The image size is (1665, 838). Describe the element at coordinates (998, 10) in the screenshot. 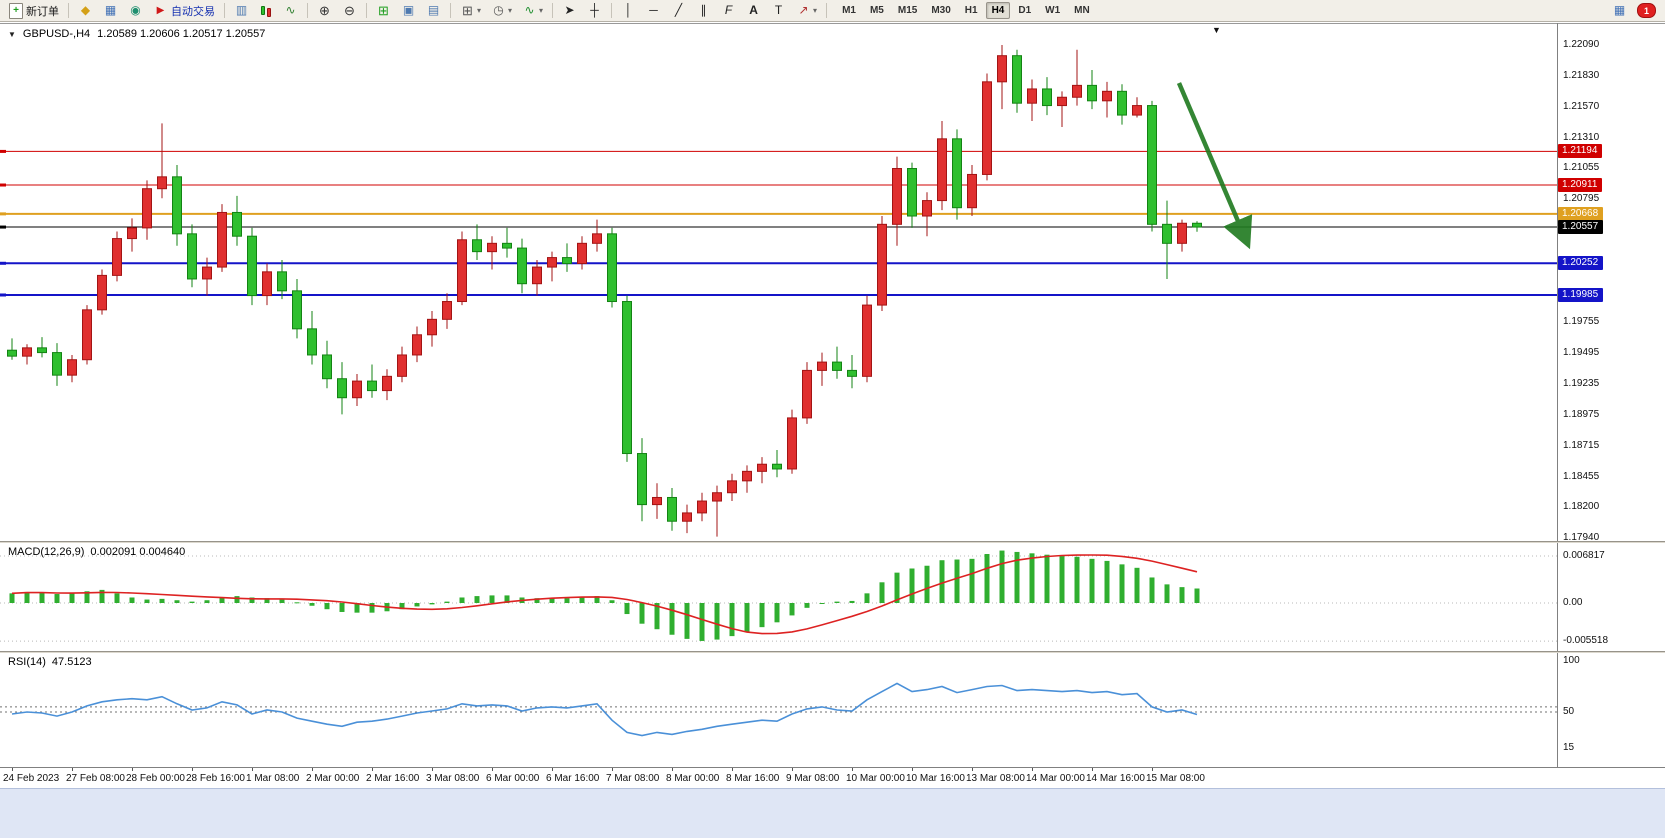

I see `timeframe-h4-button: H4` at that location.